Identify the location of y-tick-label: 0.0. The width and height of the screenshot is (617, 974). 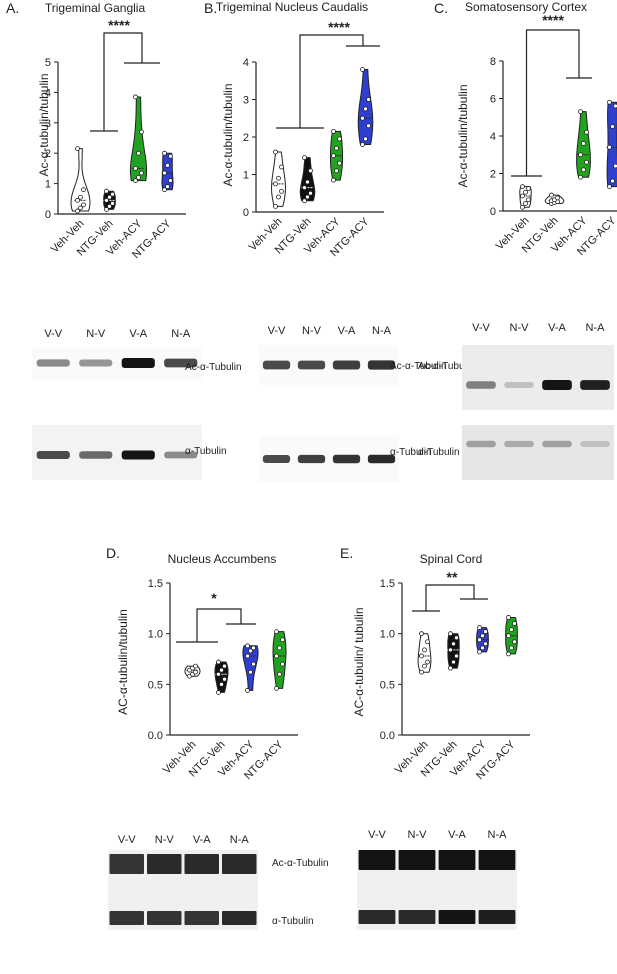
(155, 736).